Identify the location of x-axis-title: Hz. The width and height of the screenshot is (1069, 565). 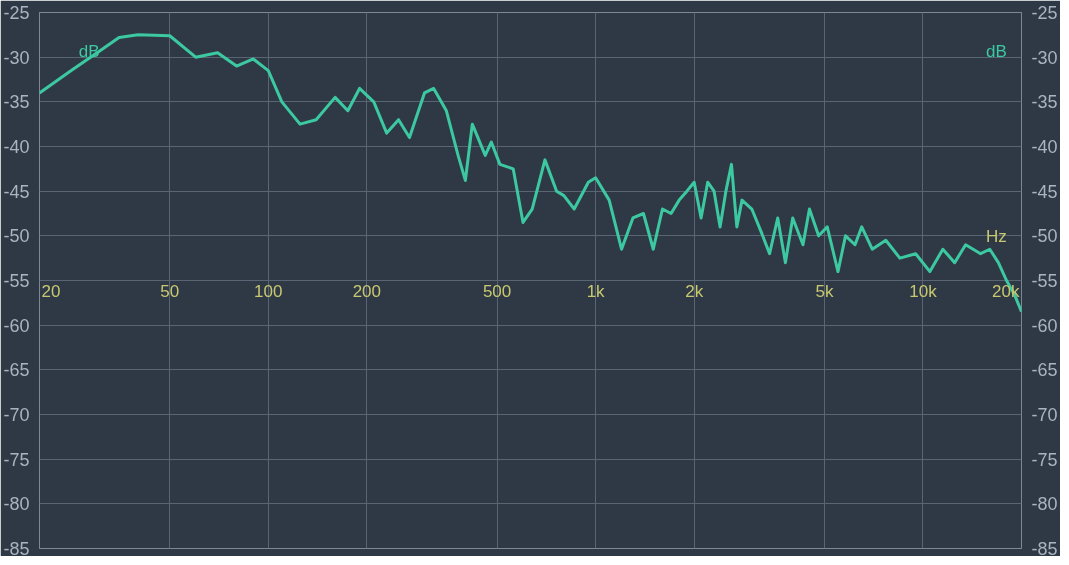
(996, 236).